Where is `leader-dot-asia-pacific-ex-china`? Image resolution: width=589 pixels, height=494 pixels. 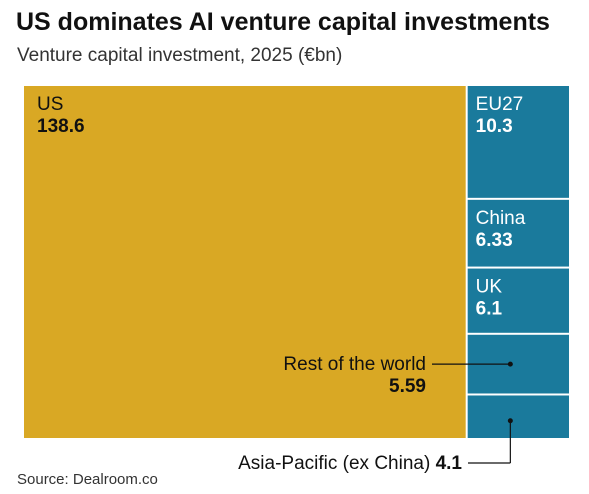
leader-dot-asia-pacific-ex-china is located at coordinates (510, 421).